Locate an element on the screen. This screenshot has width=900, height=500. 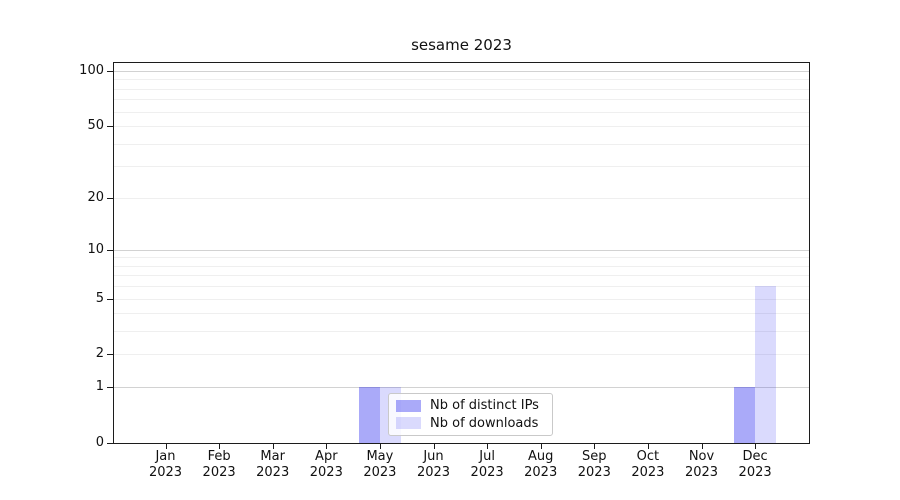
x-tick-month: Aug is located at coordinates (540, 456).